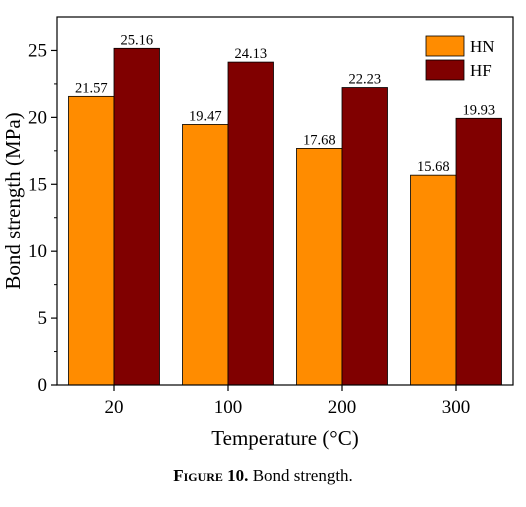 Image resolution: width=526 pixels, height=507 pixels. Describe the element at coordinates (445, 46) in the screenshot. I see `legend-swatch-hn` at that location.